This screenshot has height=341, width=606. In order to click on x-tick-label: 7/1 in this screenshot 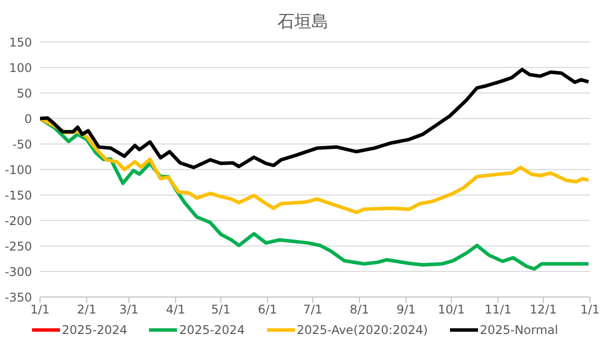, I will do `click(312, 309)`.